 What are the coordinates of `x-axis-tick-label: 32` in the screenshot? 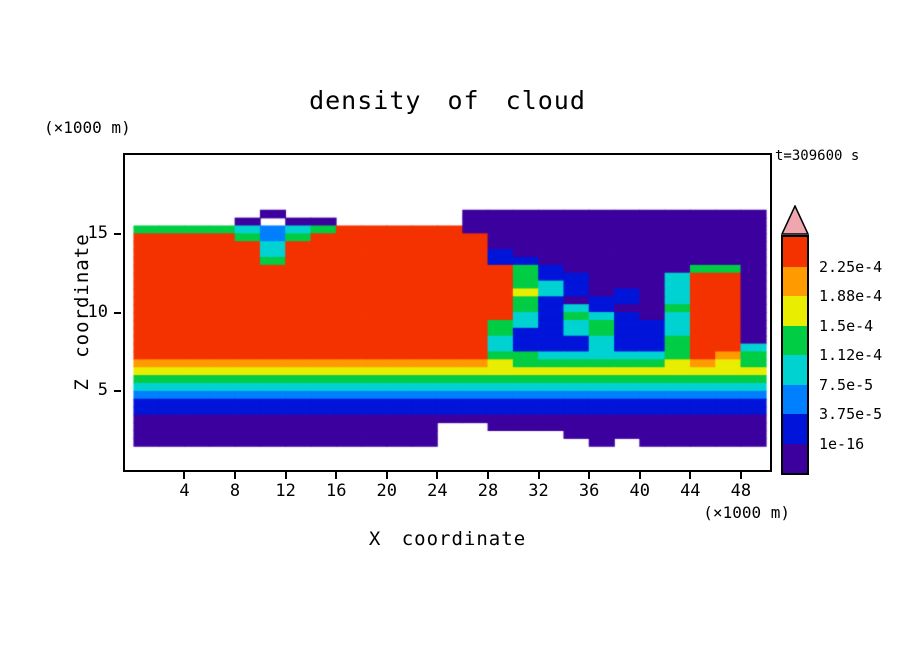 It's located at (538, 491).